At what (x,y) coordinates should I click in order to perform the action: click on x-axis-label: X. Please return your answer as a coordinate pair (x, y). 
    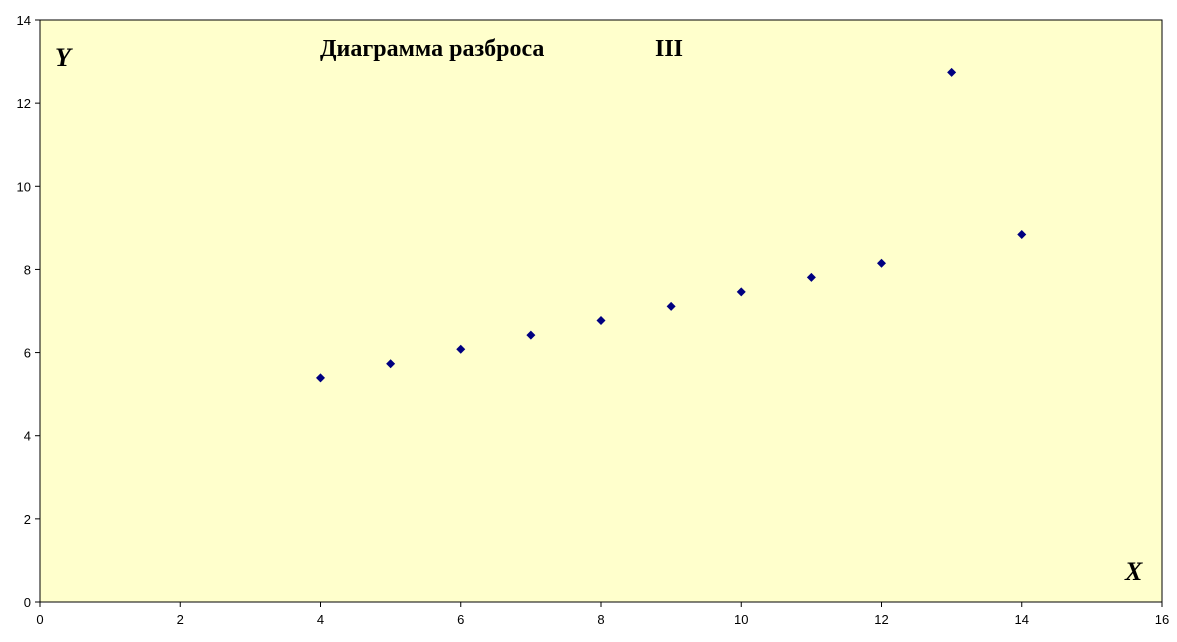
    Looking at the image, I should click on (1133, 571).